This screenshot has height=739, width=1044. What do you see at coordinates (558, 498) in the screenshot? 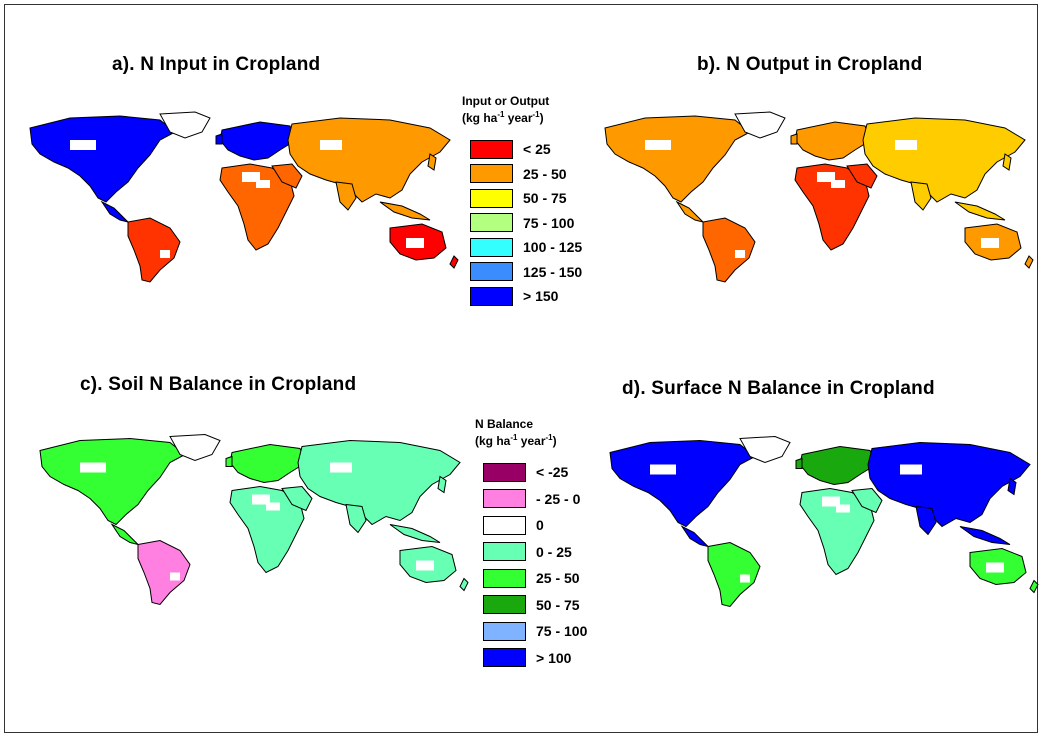
I see `legend-label: - 25 - 0` at bounding box center [558, 498].